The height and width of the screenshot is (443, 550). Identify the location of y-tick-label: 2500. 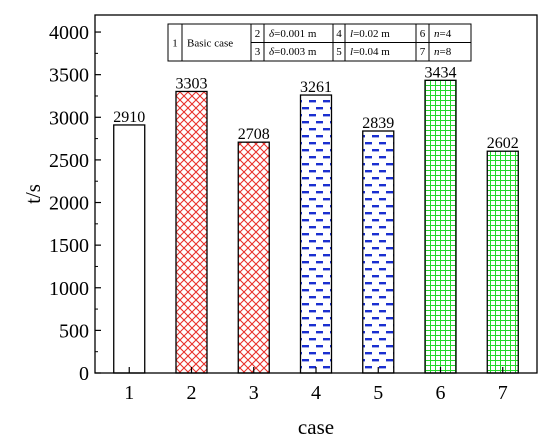
(69, 161).